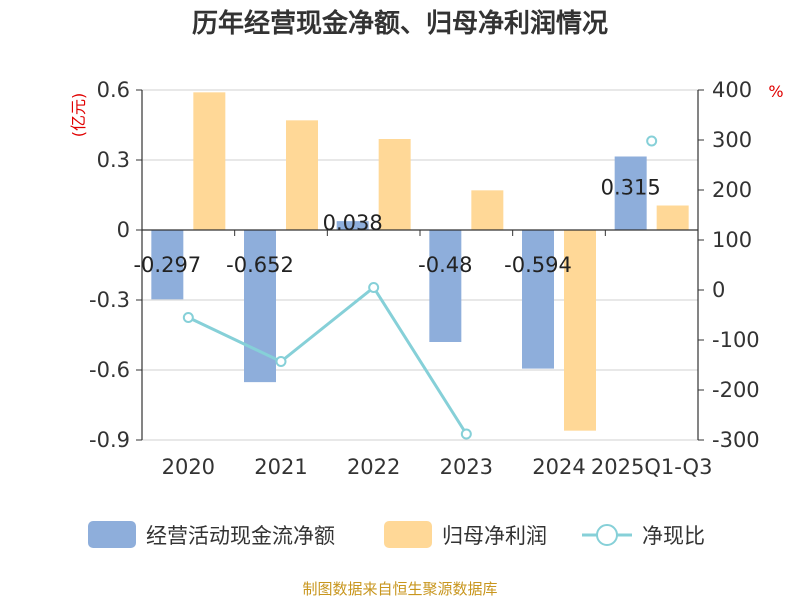  I want to click on left-tick-label: 0, so click(123, 230).